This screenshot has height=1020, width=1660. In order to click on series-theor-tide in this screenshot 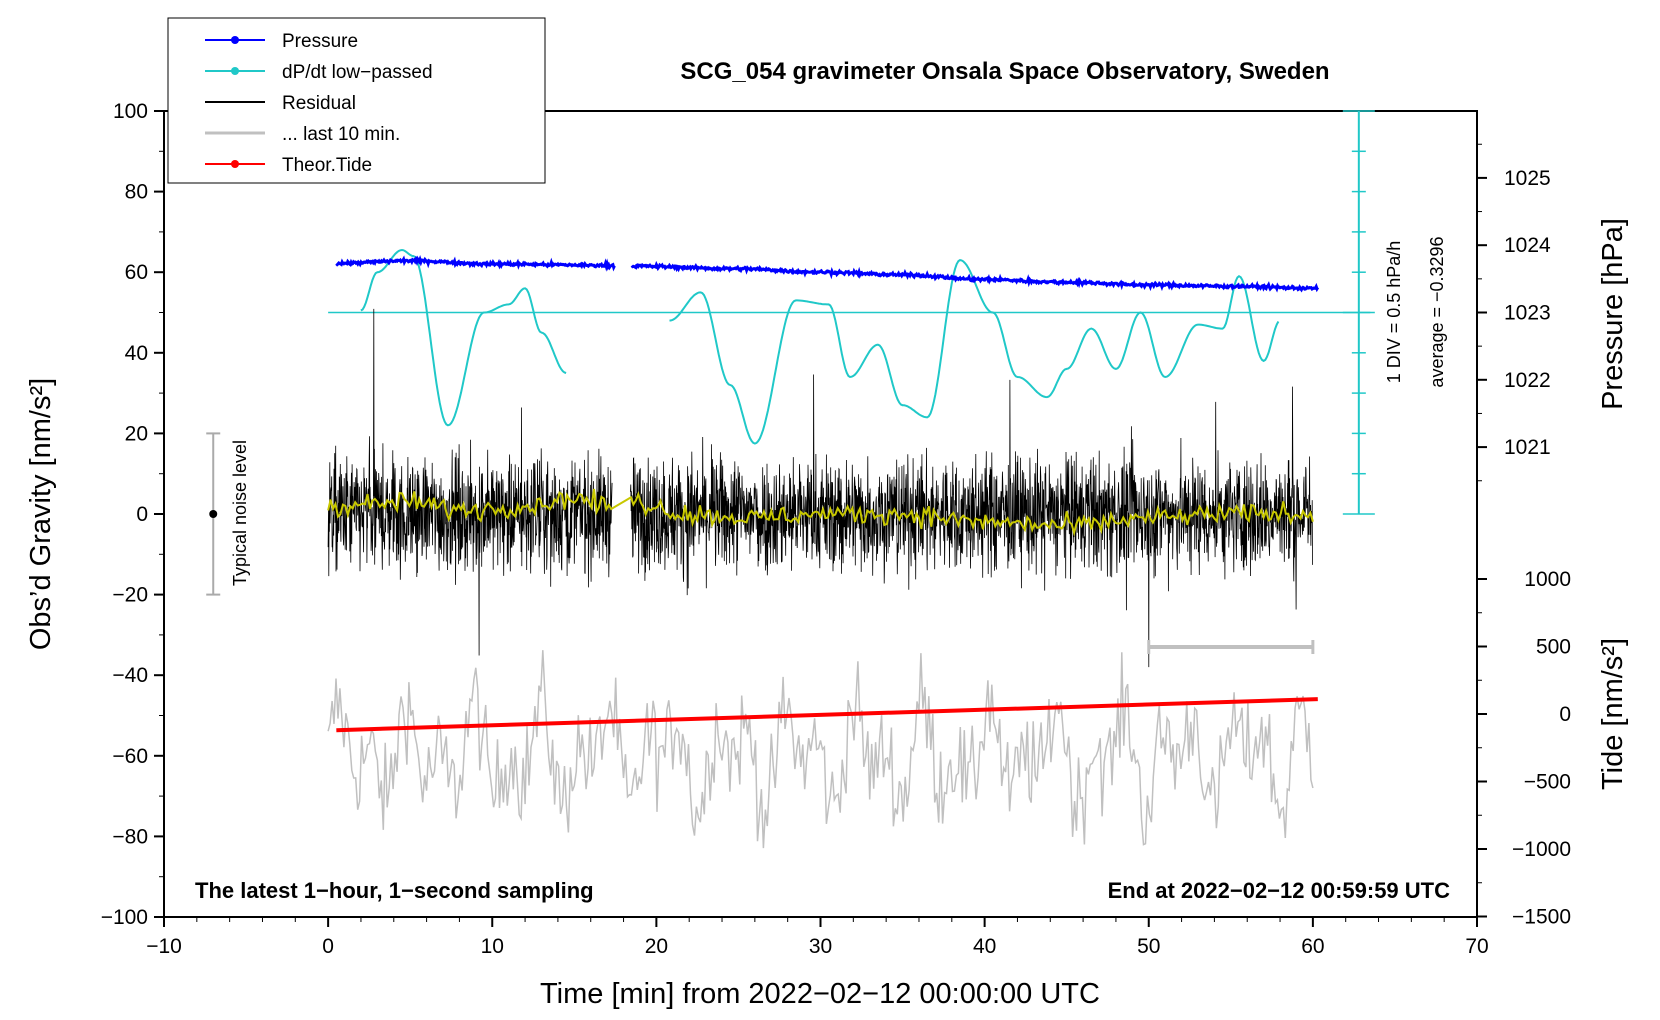, I will do `click(827, 715)`.